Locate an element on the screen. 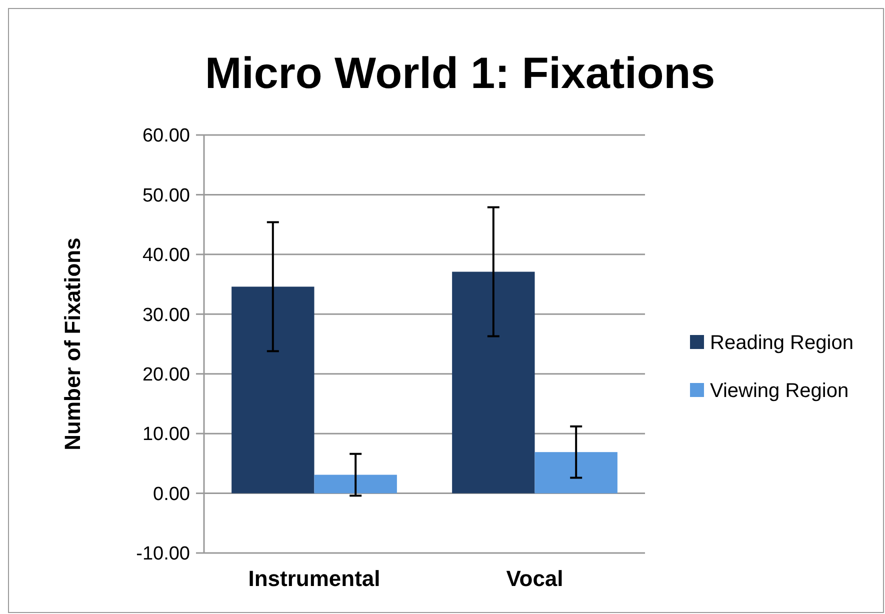  y-tick-label: 30.00 is located at coordinates (166, 315).